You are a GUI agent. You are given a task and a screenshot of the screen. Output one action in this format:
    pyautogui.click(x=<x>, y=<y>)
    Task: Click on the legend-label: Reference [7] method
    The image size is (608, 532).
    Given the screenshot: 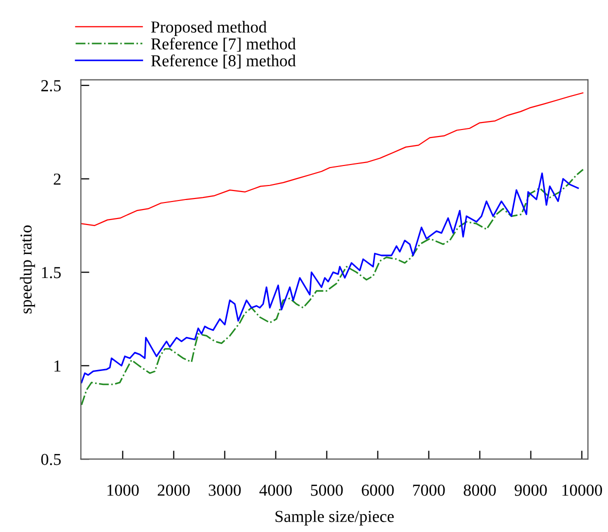 What is the action you would take?
    pyautogui.click(x=223, y=45)
    